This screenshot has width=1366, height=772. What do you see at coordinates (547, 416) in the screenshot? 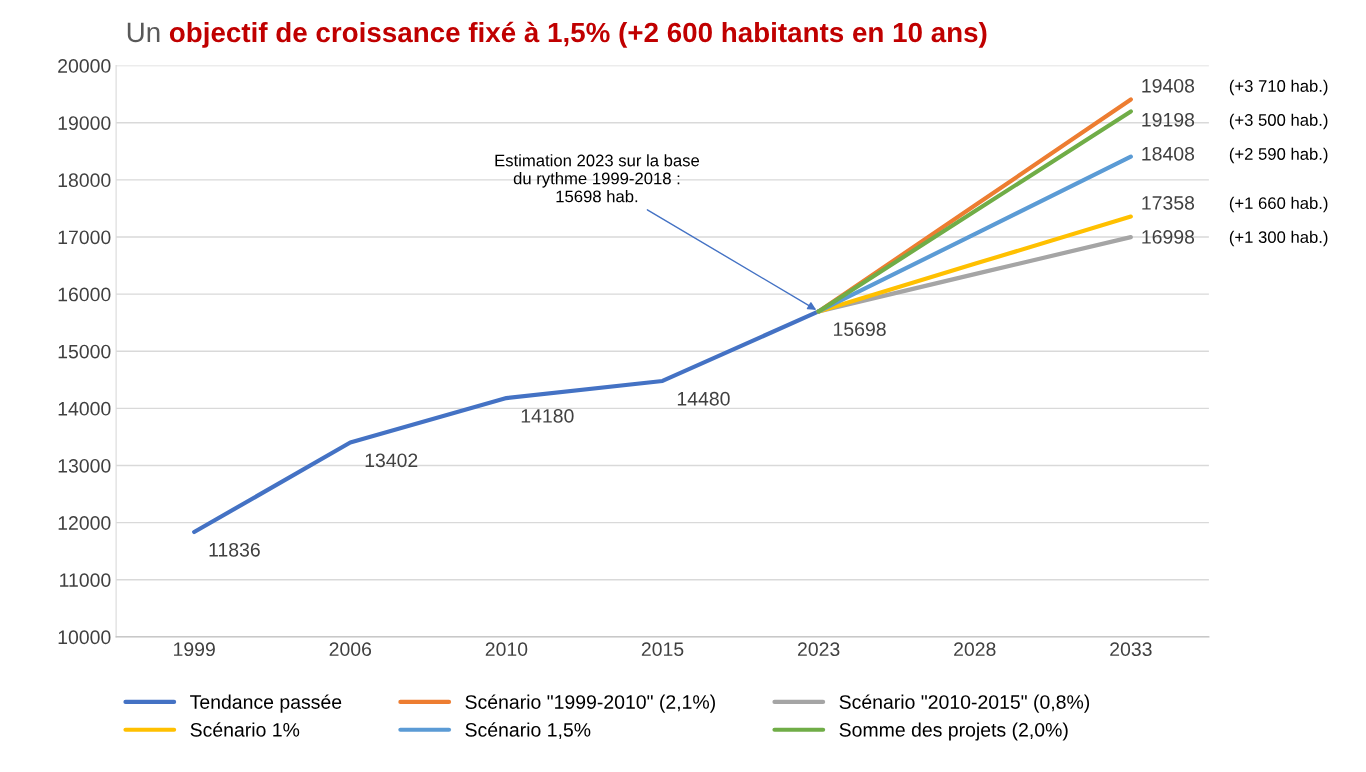
I see `data-label: 14180` at bounding box center [547, 416].